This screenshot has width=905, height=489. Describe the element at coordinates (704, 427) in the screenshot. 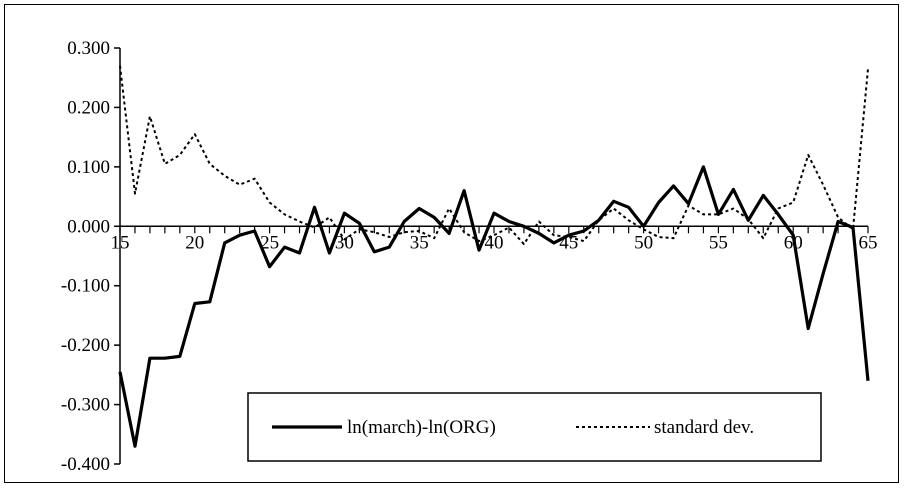

I see `legend-label-standard-dev: standard dev.` at that location.